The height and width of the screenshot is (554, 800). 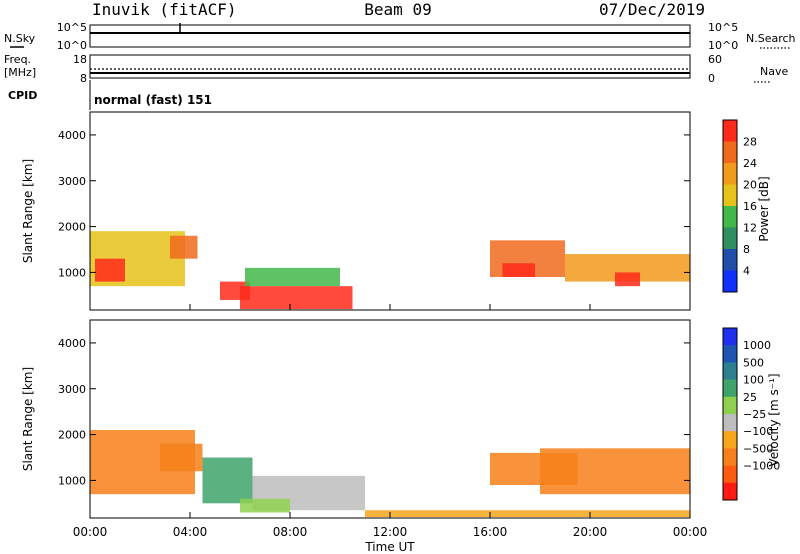 I want to click on station-title: Inuvik (fitACF), so click(x=164, y=9).